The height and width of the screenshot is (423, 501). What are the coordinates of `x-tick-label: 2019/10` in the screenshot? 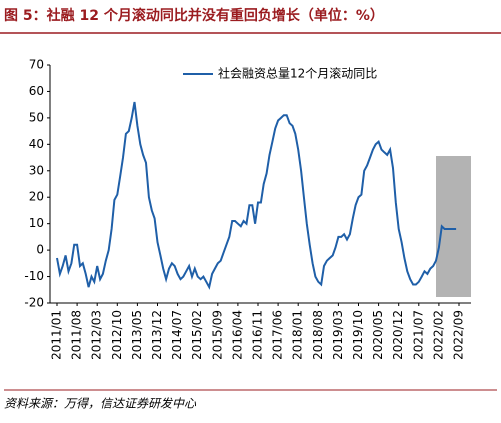 It's located at (358, 335).